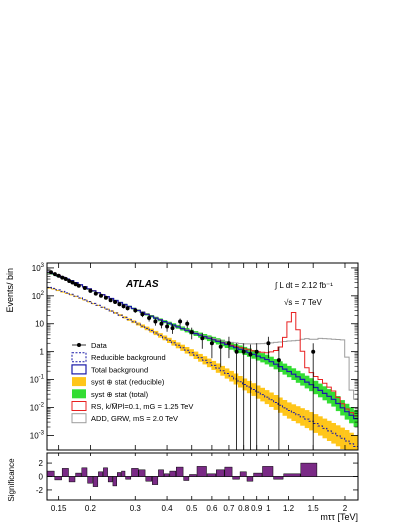 The height and width of the screenshot is (527, 407). Describe the element at coordinates (289, 508) in the screenshot. I see `x-tick-label: 1.2` at that location.